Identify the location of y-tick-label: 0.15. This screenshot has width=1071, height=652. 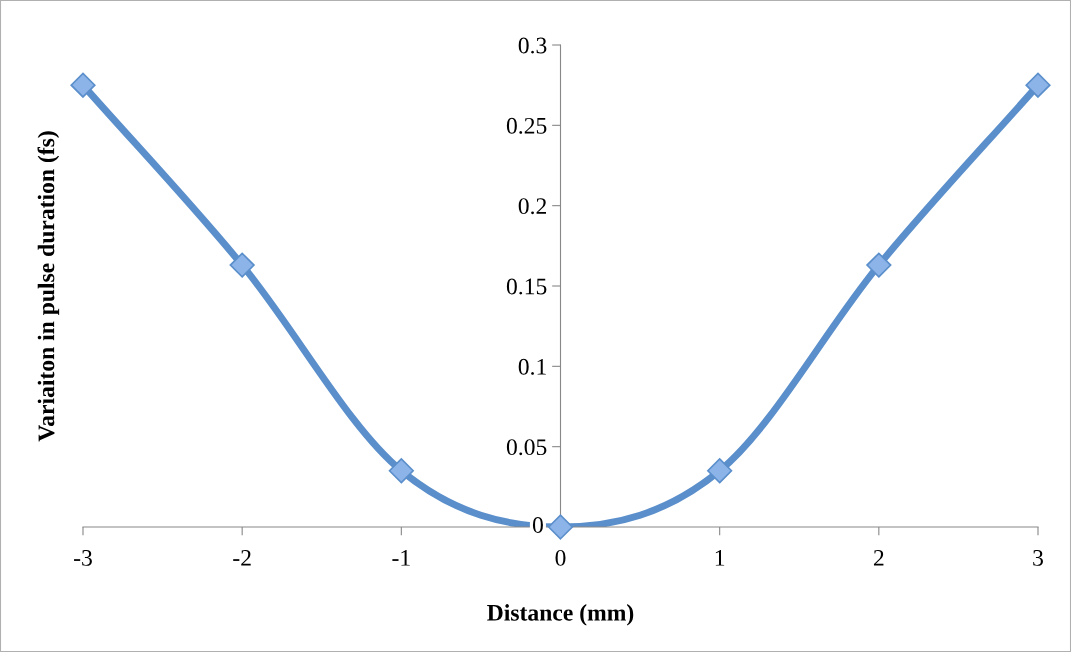
(526, 286).